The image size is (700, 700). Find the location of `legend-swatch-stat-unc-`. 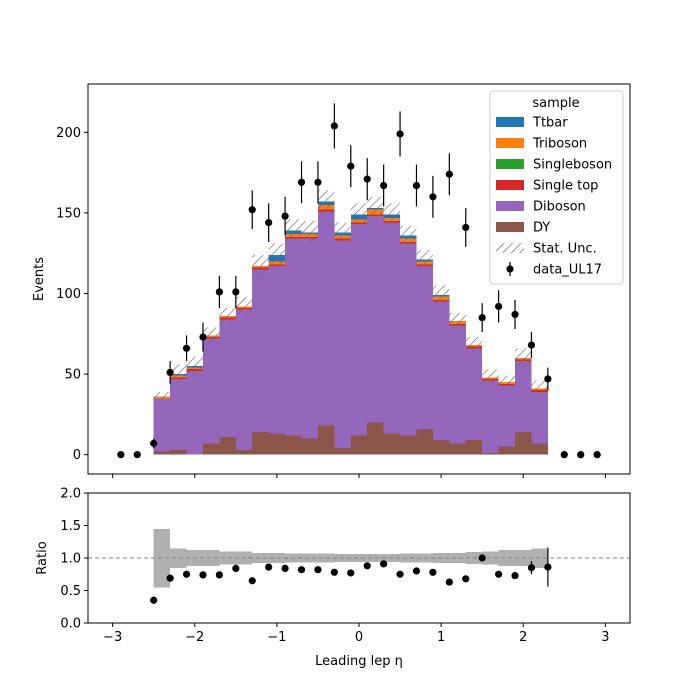

legend-swatch-stat-unc- is located at coordinates (510, 248).